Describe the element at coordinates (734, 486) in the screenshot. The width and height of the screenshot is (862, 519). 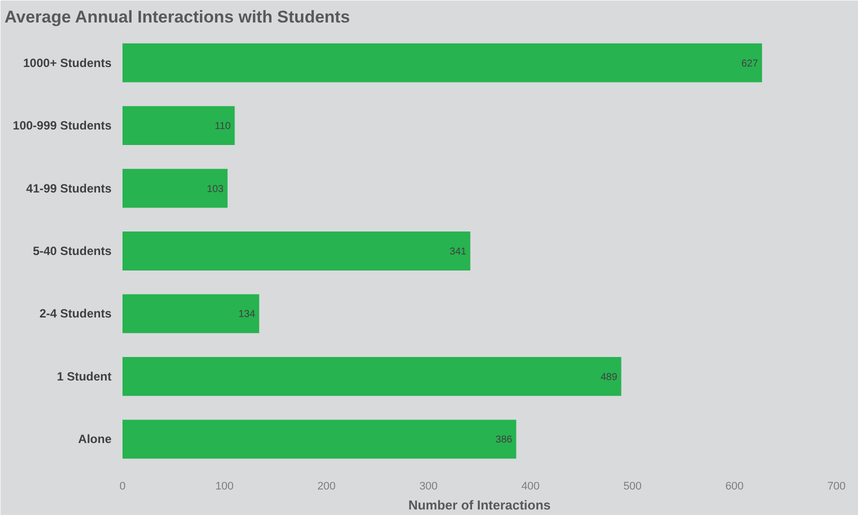
I see `x-tick-label: 600` at that location.